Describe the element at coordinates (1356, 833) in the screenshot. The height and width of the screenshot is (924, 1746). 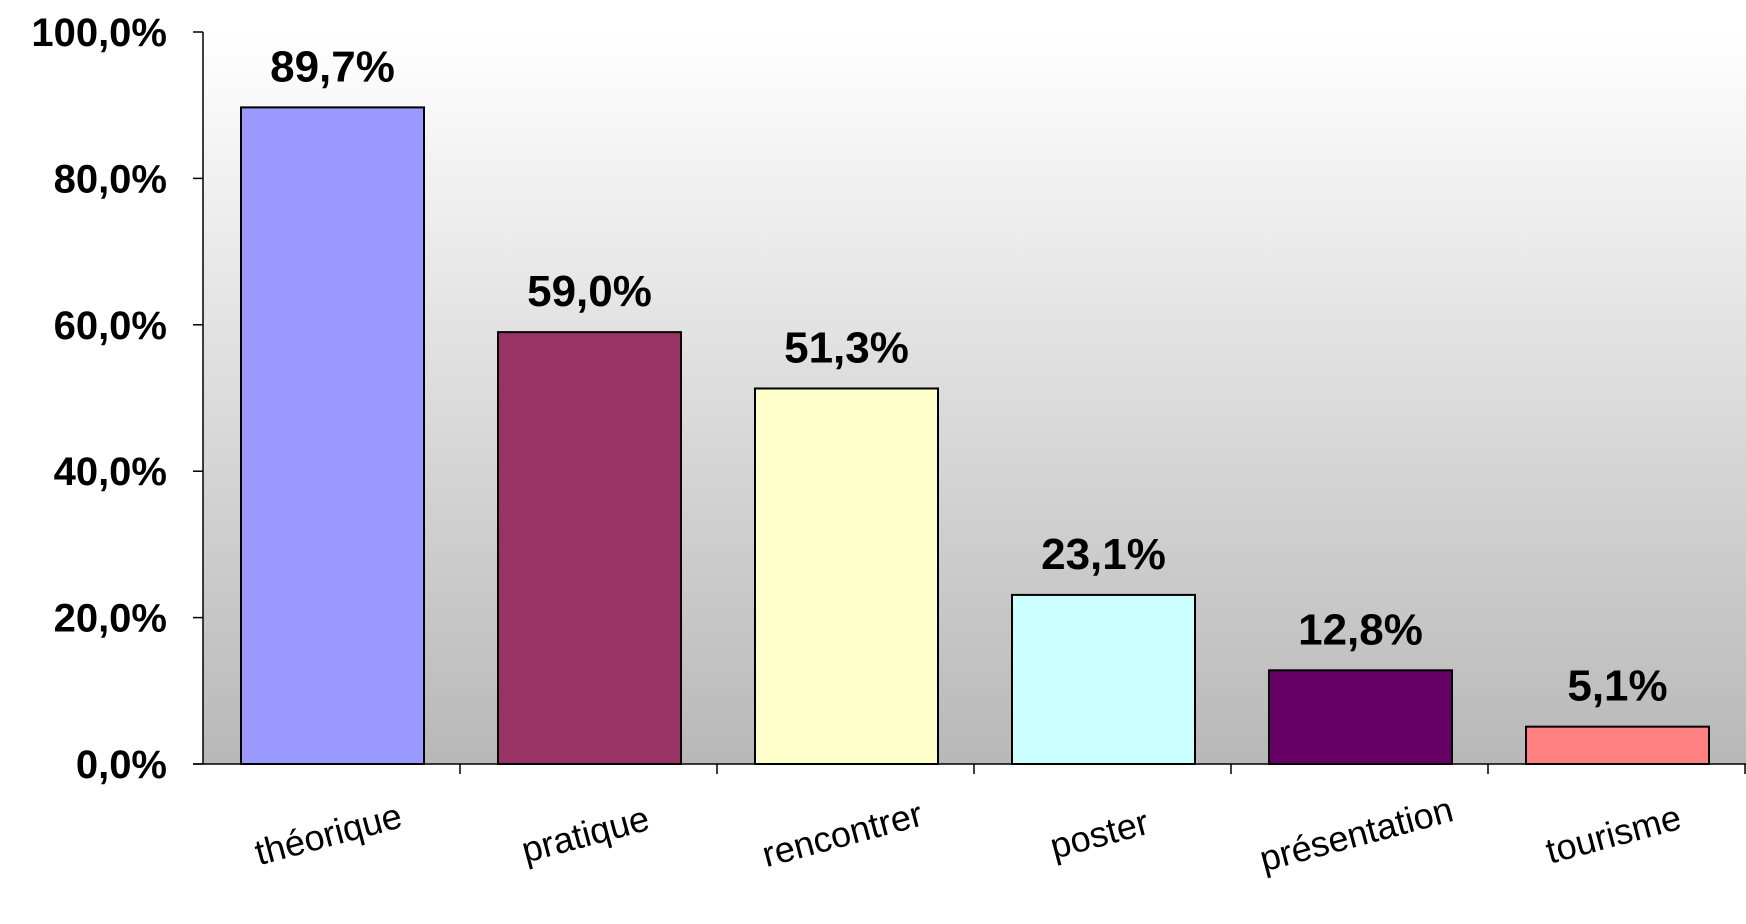
I see `x-tick-label-4: présentation` at that location.